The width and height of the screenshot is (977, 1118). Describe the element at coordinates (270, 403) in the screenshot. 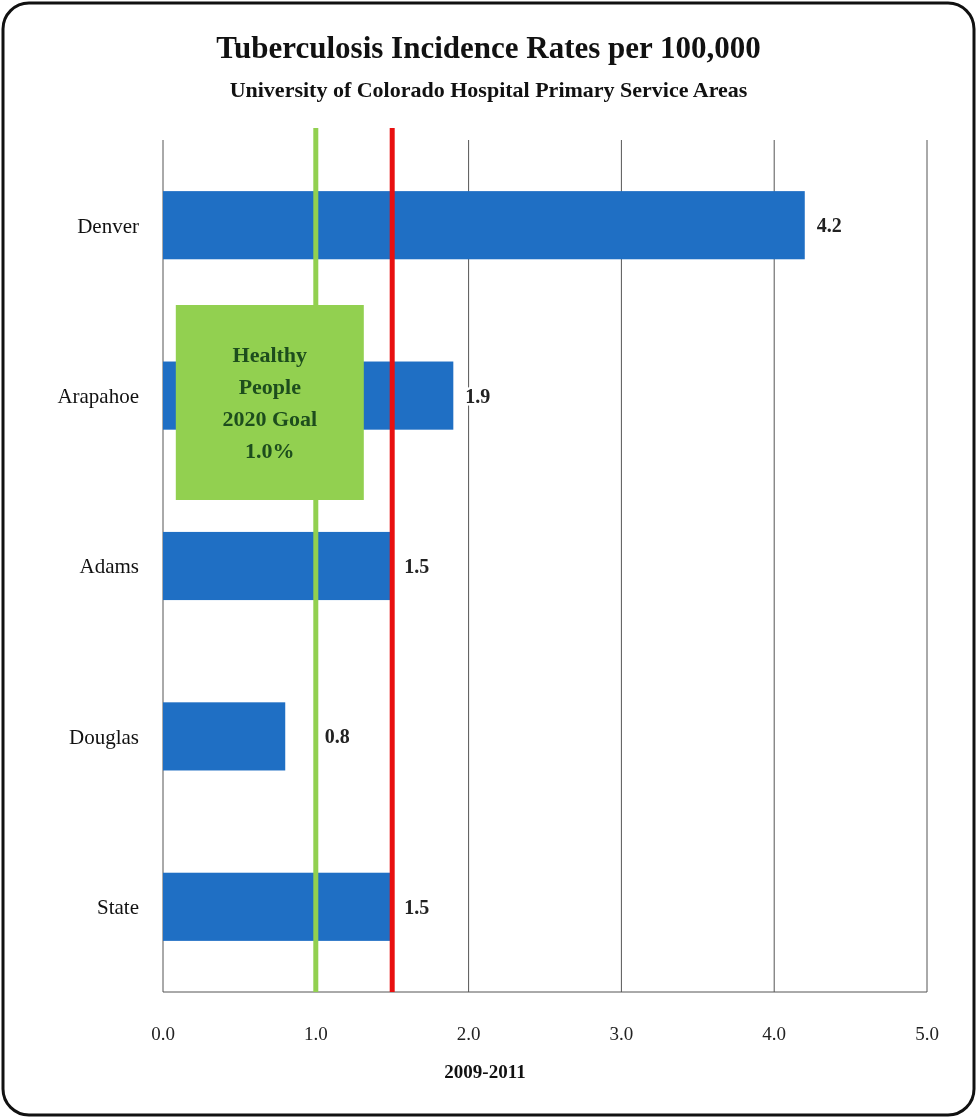

I see `ref-line-label: Healthy People 2020 Goal 1.0%` at that location.